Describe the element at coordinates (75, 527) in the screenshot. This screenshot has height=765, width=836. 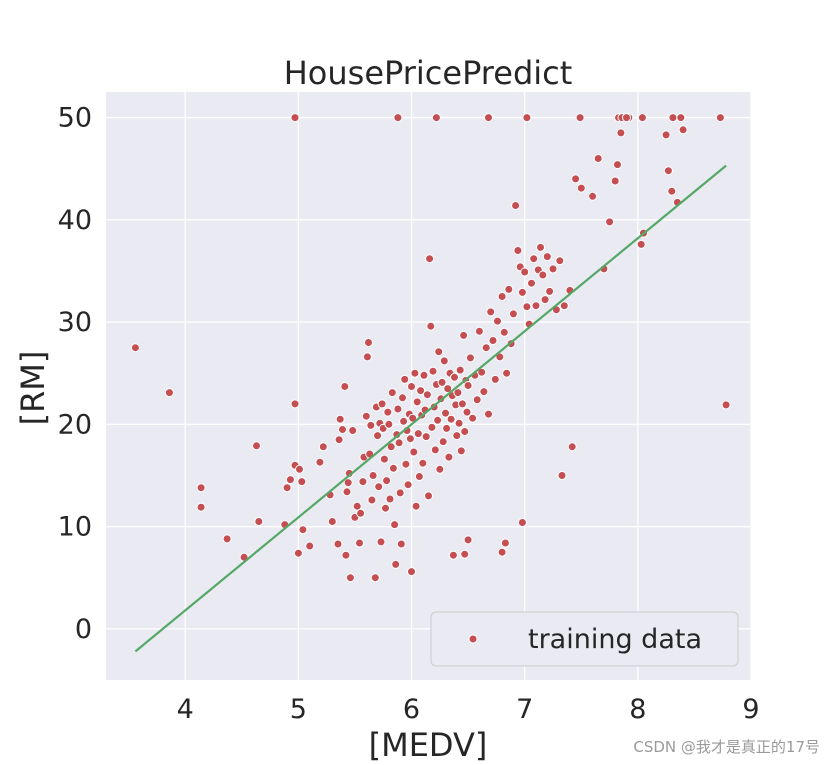
I see `y-tick-label: 10` at that location.